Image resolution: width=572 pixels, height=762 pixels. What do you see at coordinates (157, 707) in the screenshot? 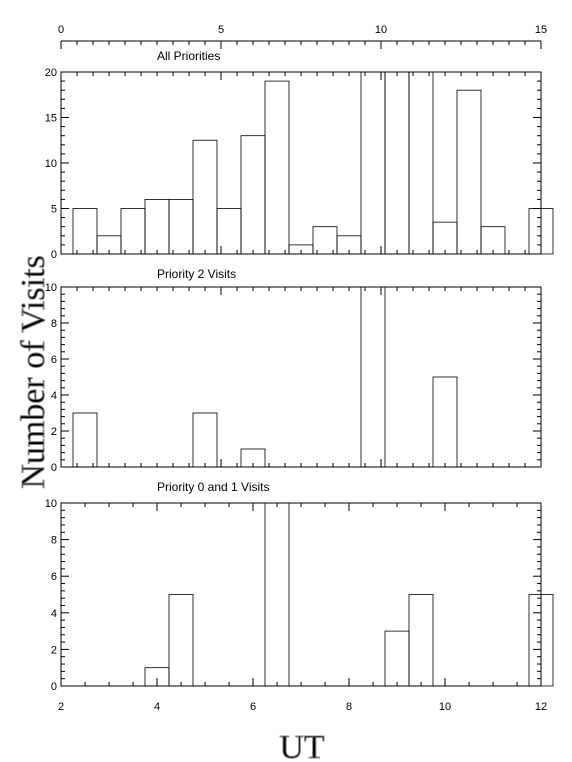
I see `bottom-x-tick-label: 4` at bounding box center [157, 707].